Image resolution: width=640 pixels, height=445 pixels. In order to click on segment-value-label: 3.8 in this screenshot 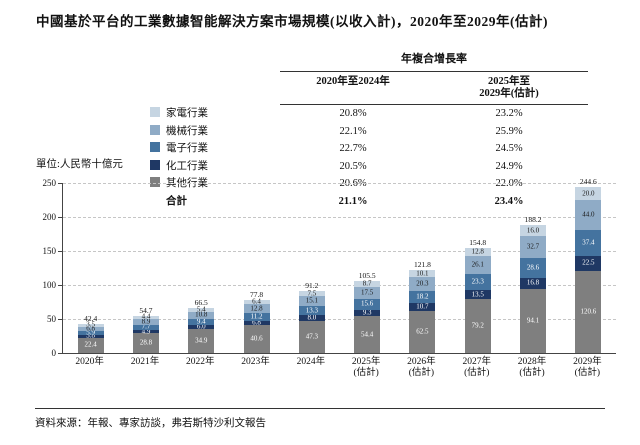, I will do `click(91, 335)`.